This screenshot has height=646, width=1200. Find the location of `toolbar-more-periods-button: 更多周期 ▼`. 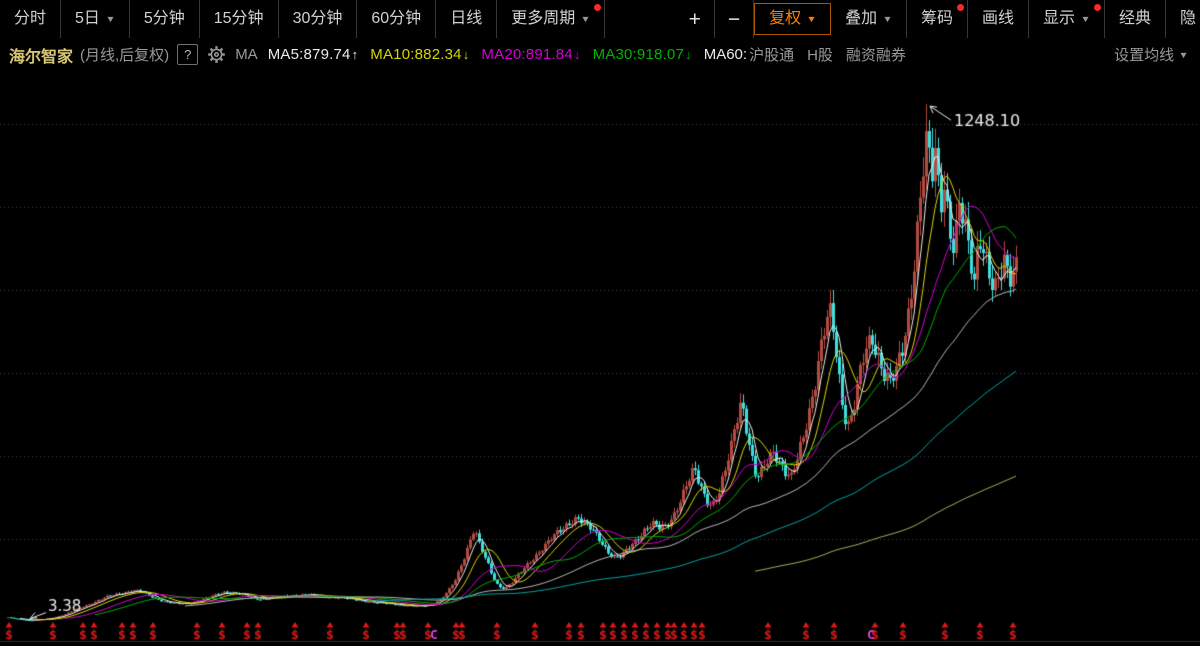

toolbar-more-periods-button: 更多周期 ▼ is located at coordinates (551, 19).